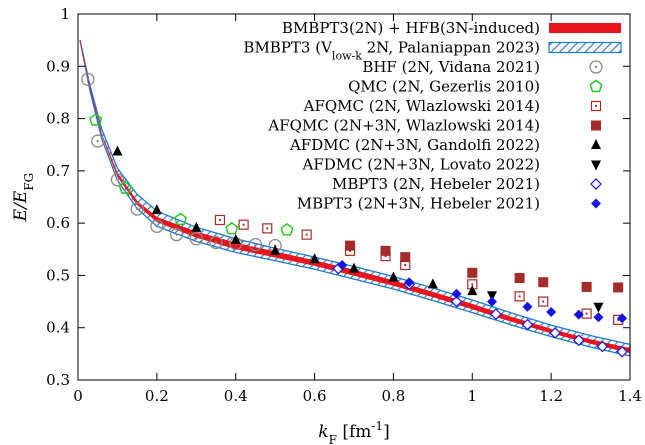  What do you see at coordinates (411, 28) in the screenshot?
I see `legend-label: BMBPT3(2N) + HFB(3N-induced)` at bounding box center [411, 28].